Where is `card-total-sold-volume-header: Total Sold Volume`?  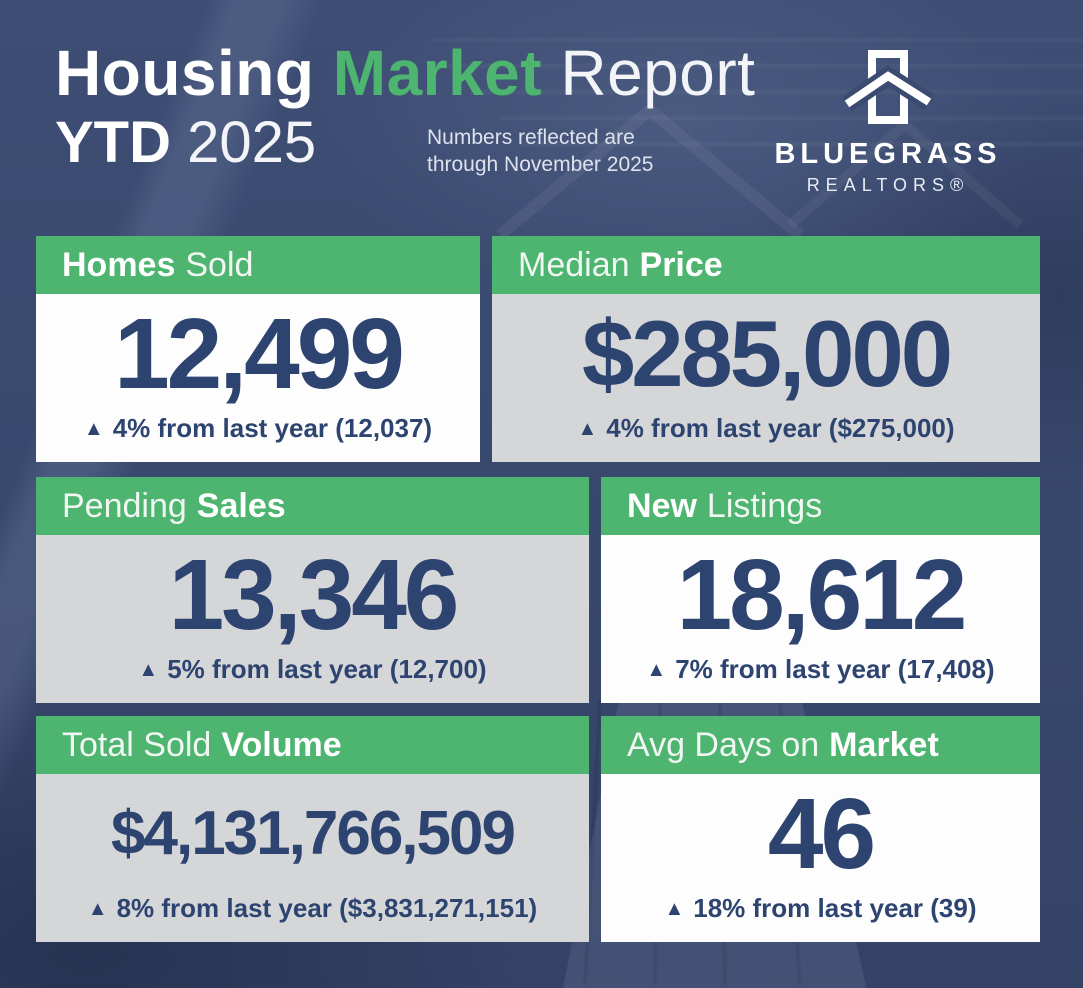
card-total-sold-volume-header: Total Sold Volume is located at coordinates (312, 745).